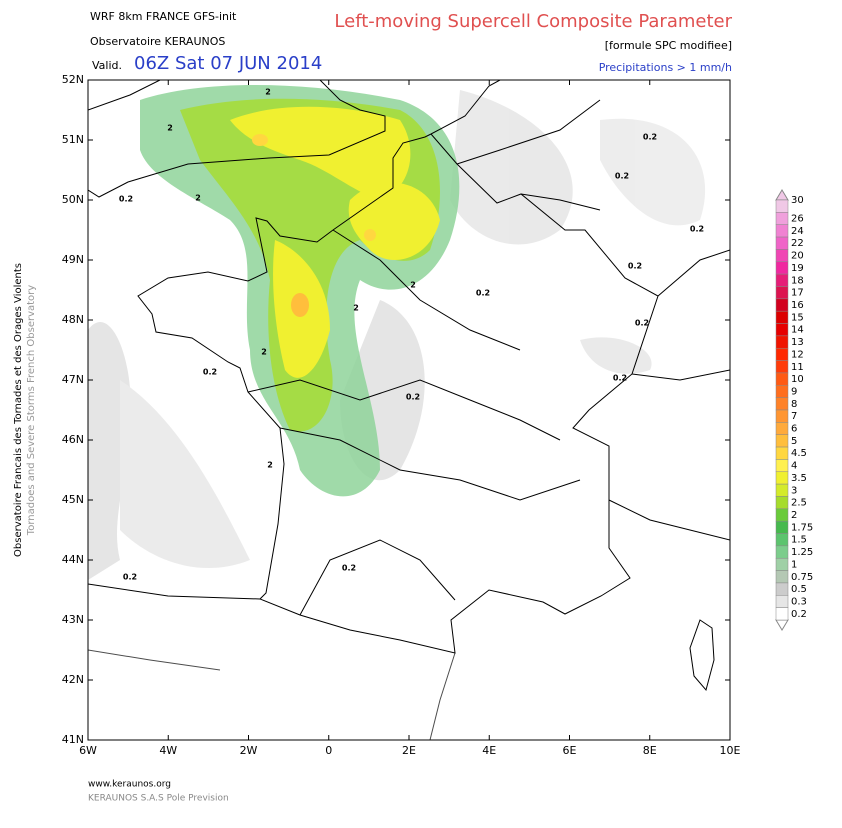 The image size is (842, 828). I want to click on lat-label: 44N, so click(73, 559).